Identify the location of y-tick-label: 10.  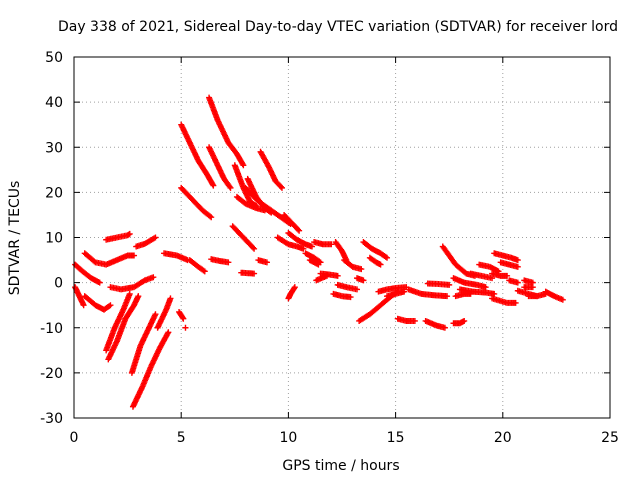
(54, 239).